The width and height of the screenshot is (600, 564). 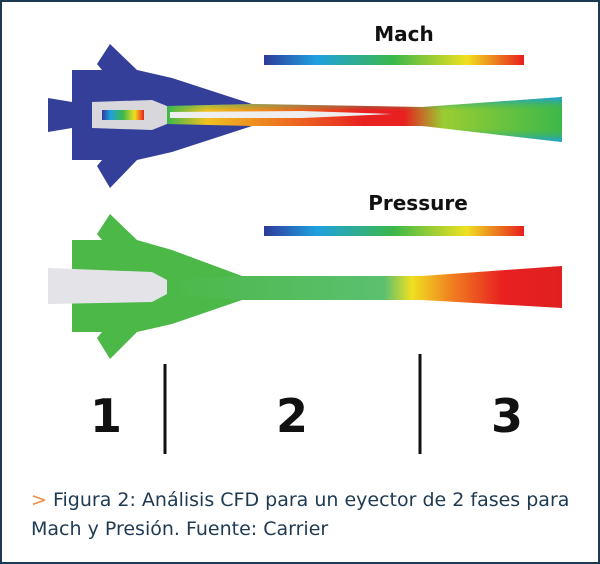 I want to click on pressure-flow-field, so click(x=364, y=287).